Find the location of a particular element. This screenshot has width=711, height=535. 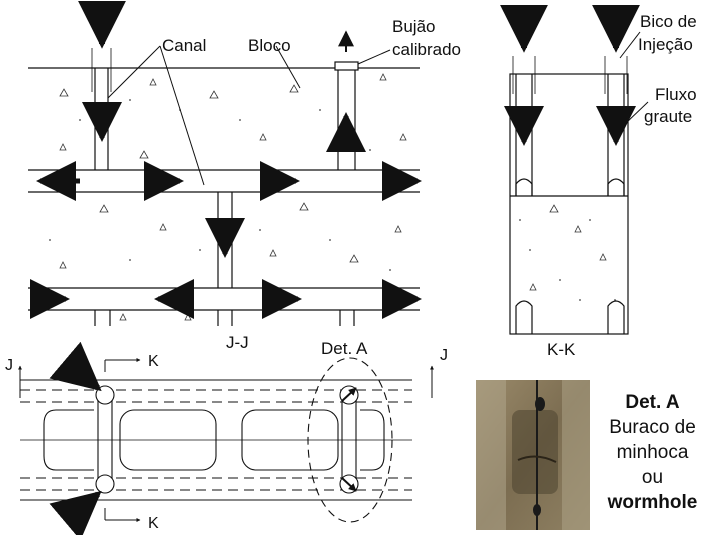

label-cut-k-bottom: K is located at coordinates (153, 523).